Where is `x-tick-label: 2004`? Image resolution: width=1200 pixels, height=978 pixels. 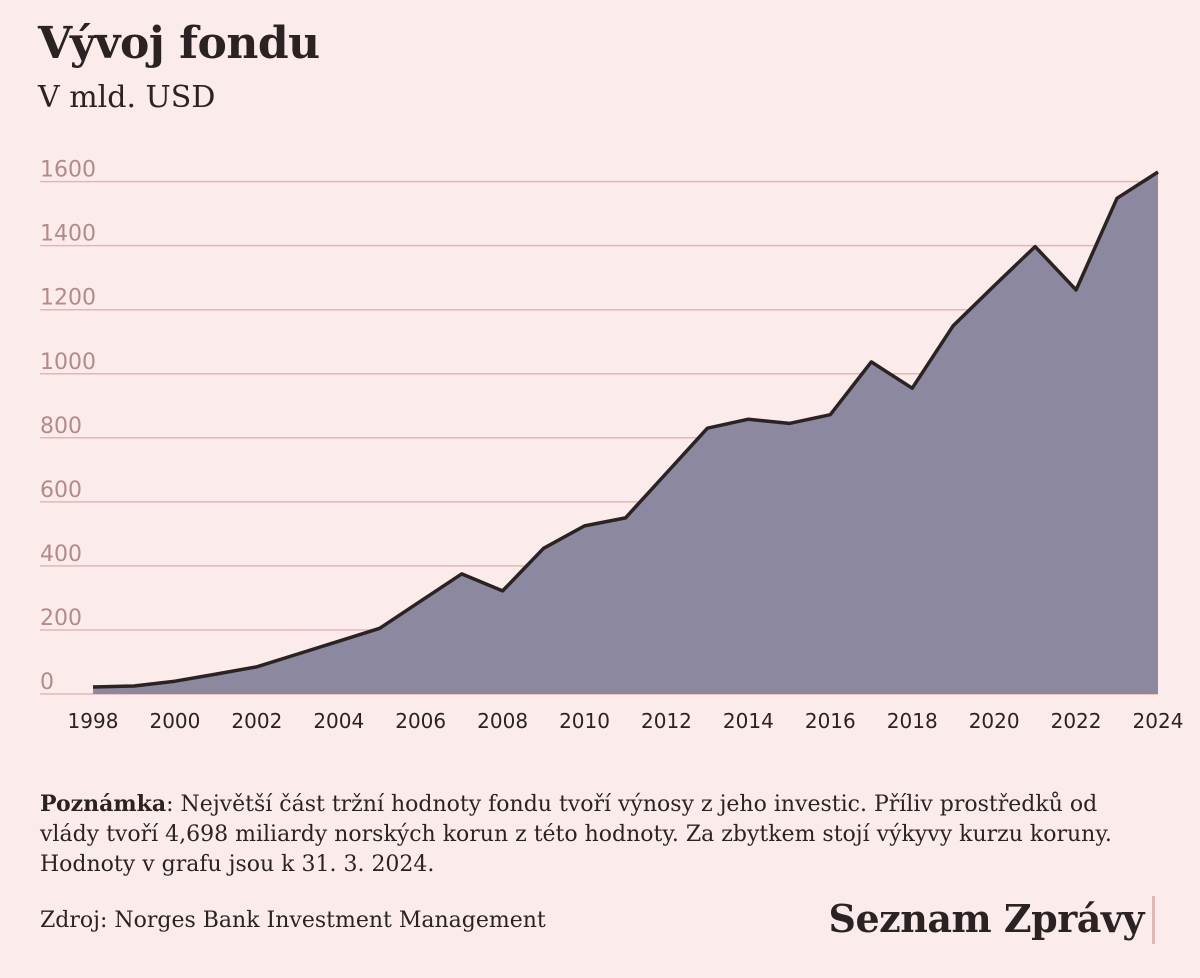
x-tick-label: 2004 is located at coordinates (338, 721).